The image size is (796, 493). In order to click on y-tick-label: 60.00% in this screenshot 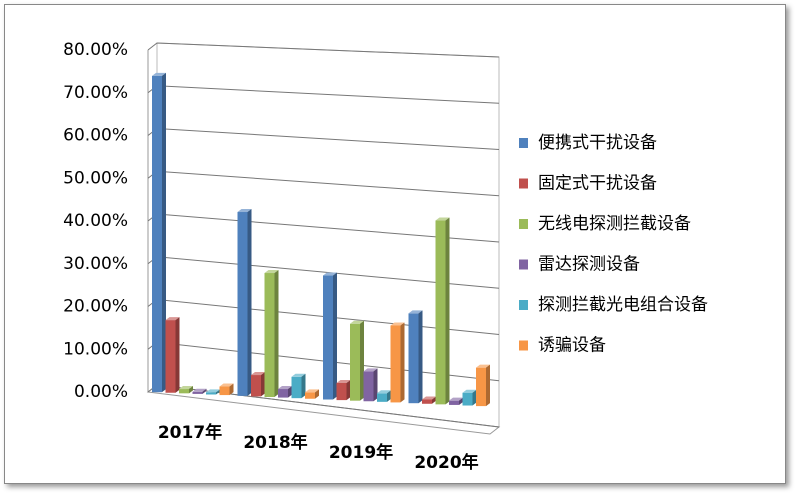, I will do `click(95, 136)`.